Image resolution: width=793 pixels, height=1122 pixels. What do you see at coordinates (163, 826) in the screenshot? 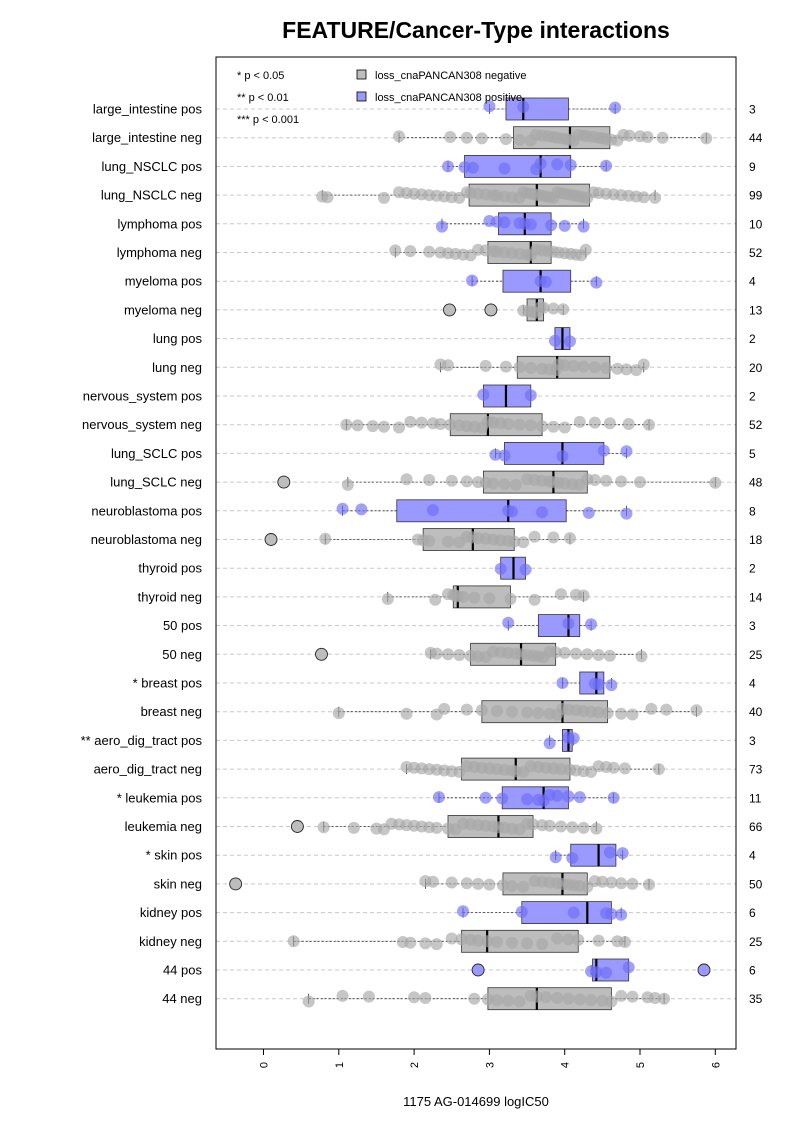
I see `group-label: leukemia neg` at bounding box center [163, 826].